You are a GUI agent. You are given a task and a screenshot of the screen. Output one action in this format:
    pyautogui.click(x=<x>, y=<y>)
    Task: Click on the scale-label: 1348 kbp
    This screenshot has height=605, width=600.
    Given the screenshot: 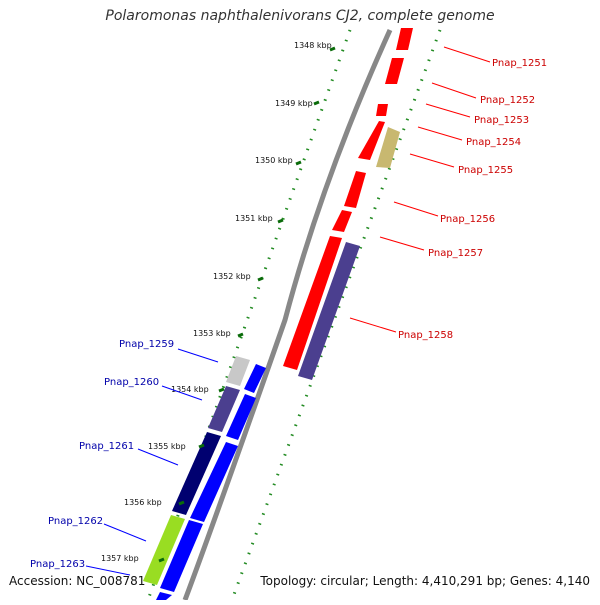 What is the action you would take?
    pyautogui.click(x=313, y=45)
    